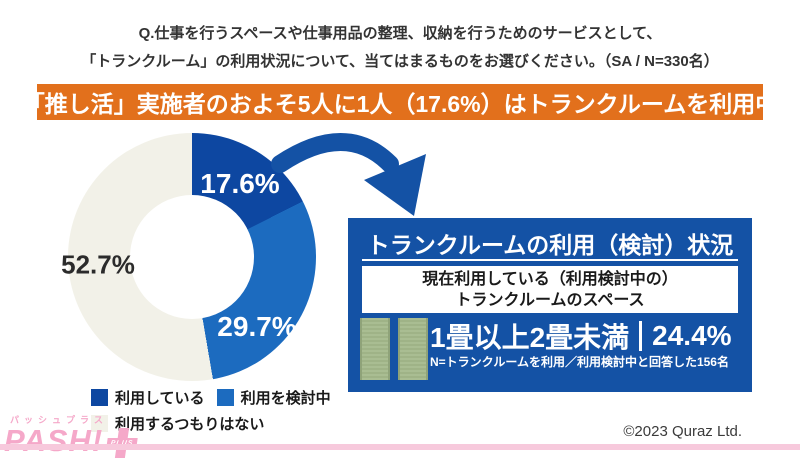  Describe the element at coordinates (285, 398) in the screenshot. I see `legend-label-considering: 利用を検討中` at that location.